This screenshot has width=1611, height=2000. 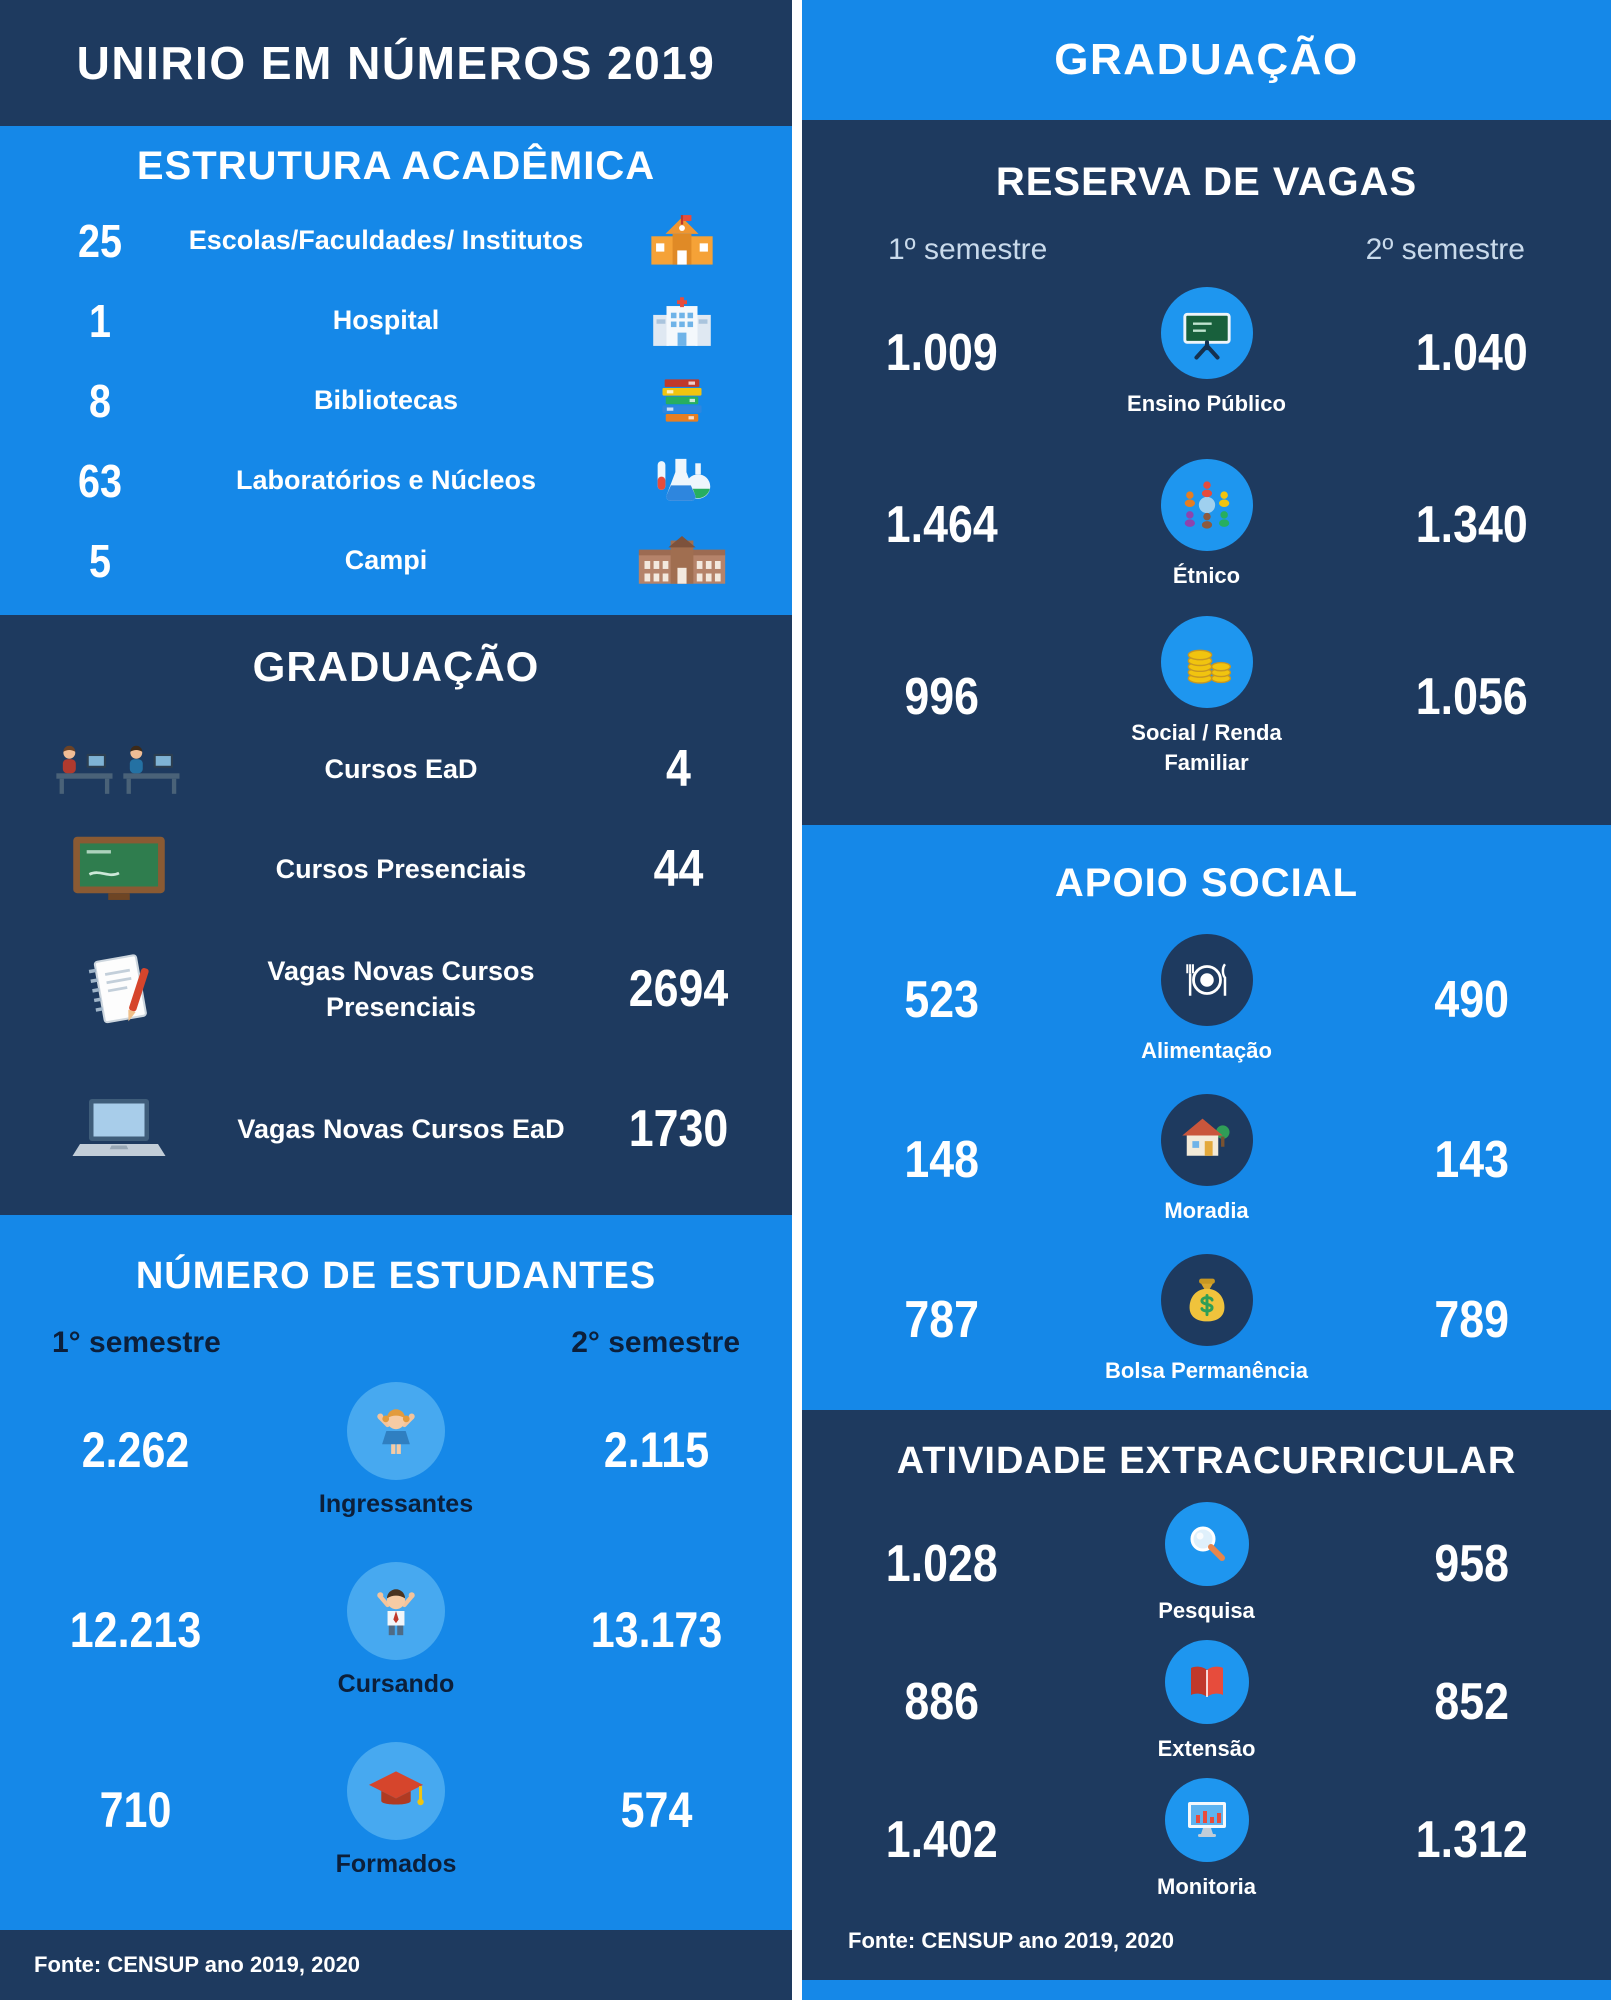 I want to click on bottom-strip, so click(x=1206, y=1990).